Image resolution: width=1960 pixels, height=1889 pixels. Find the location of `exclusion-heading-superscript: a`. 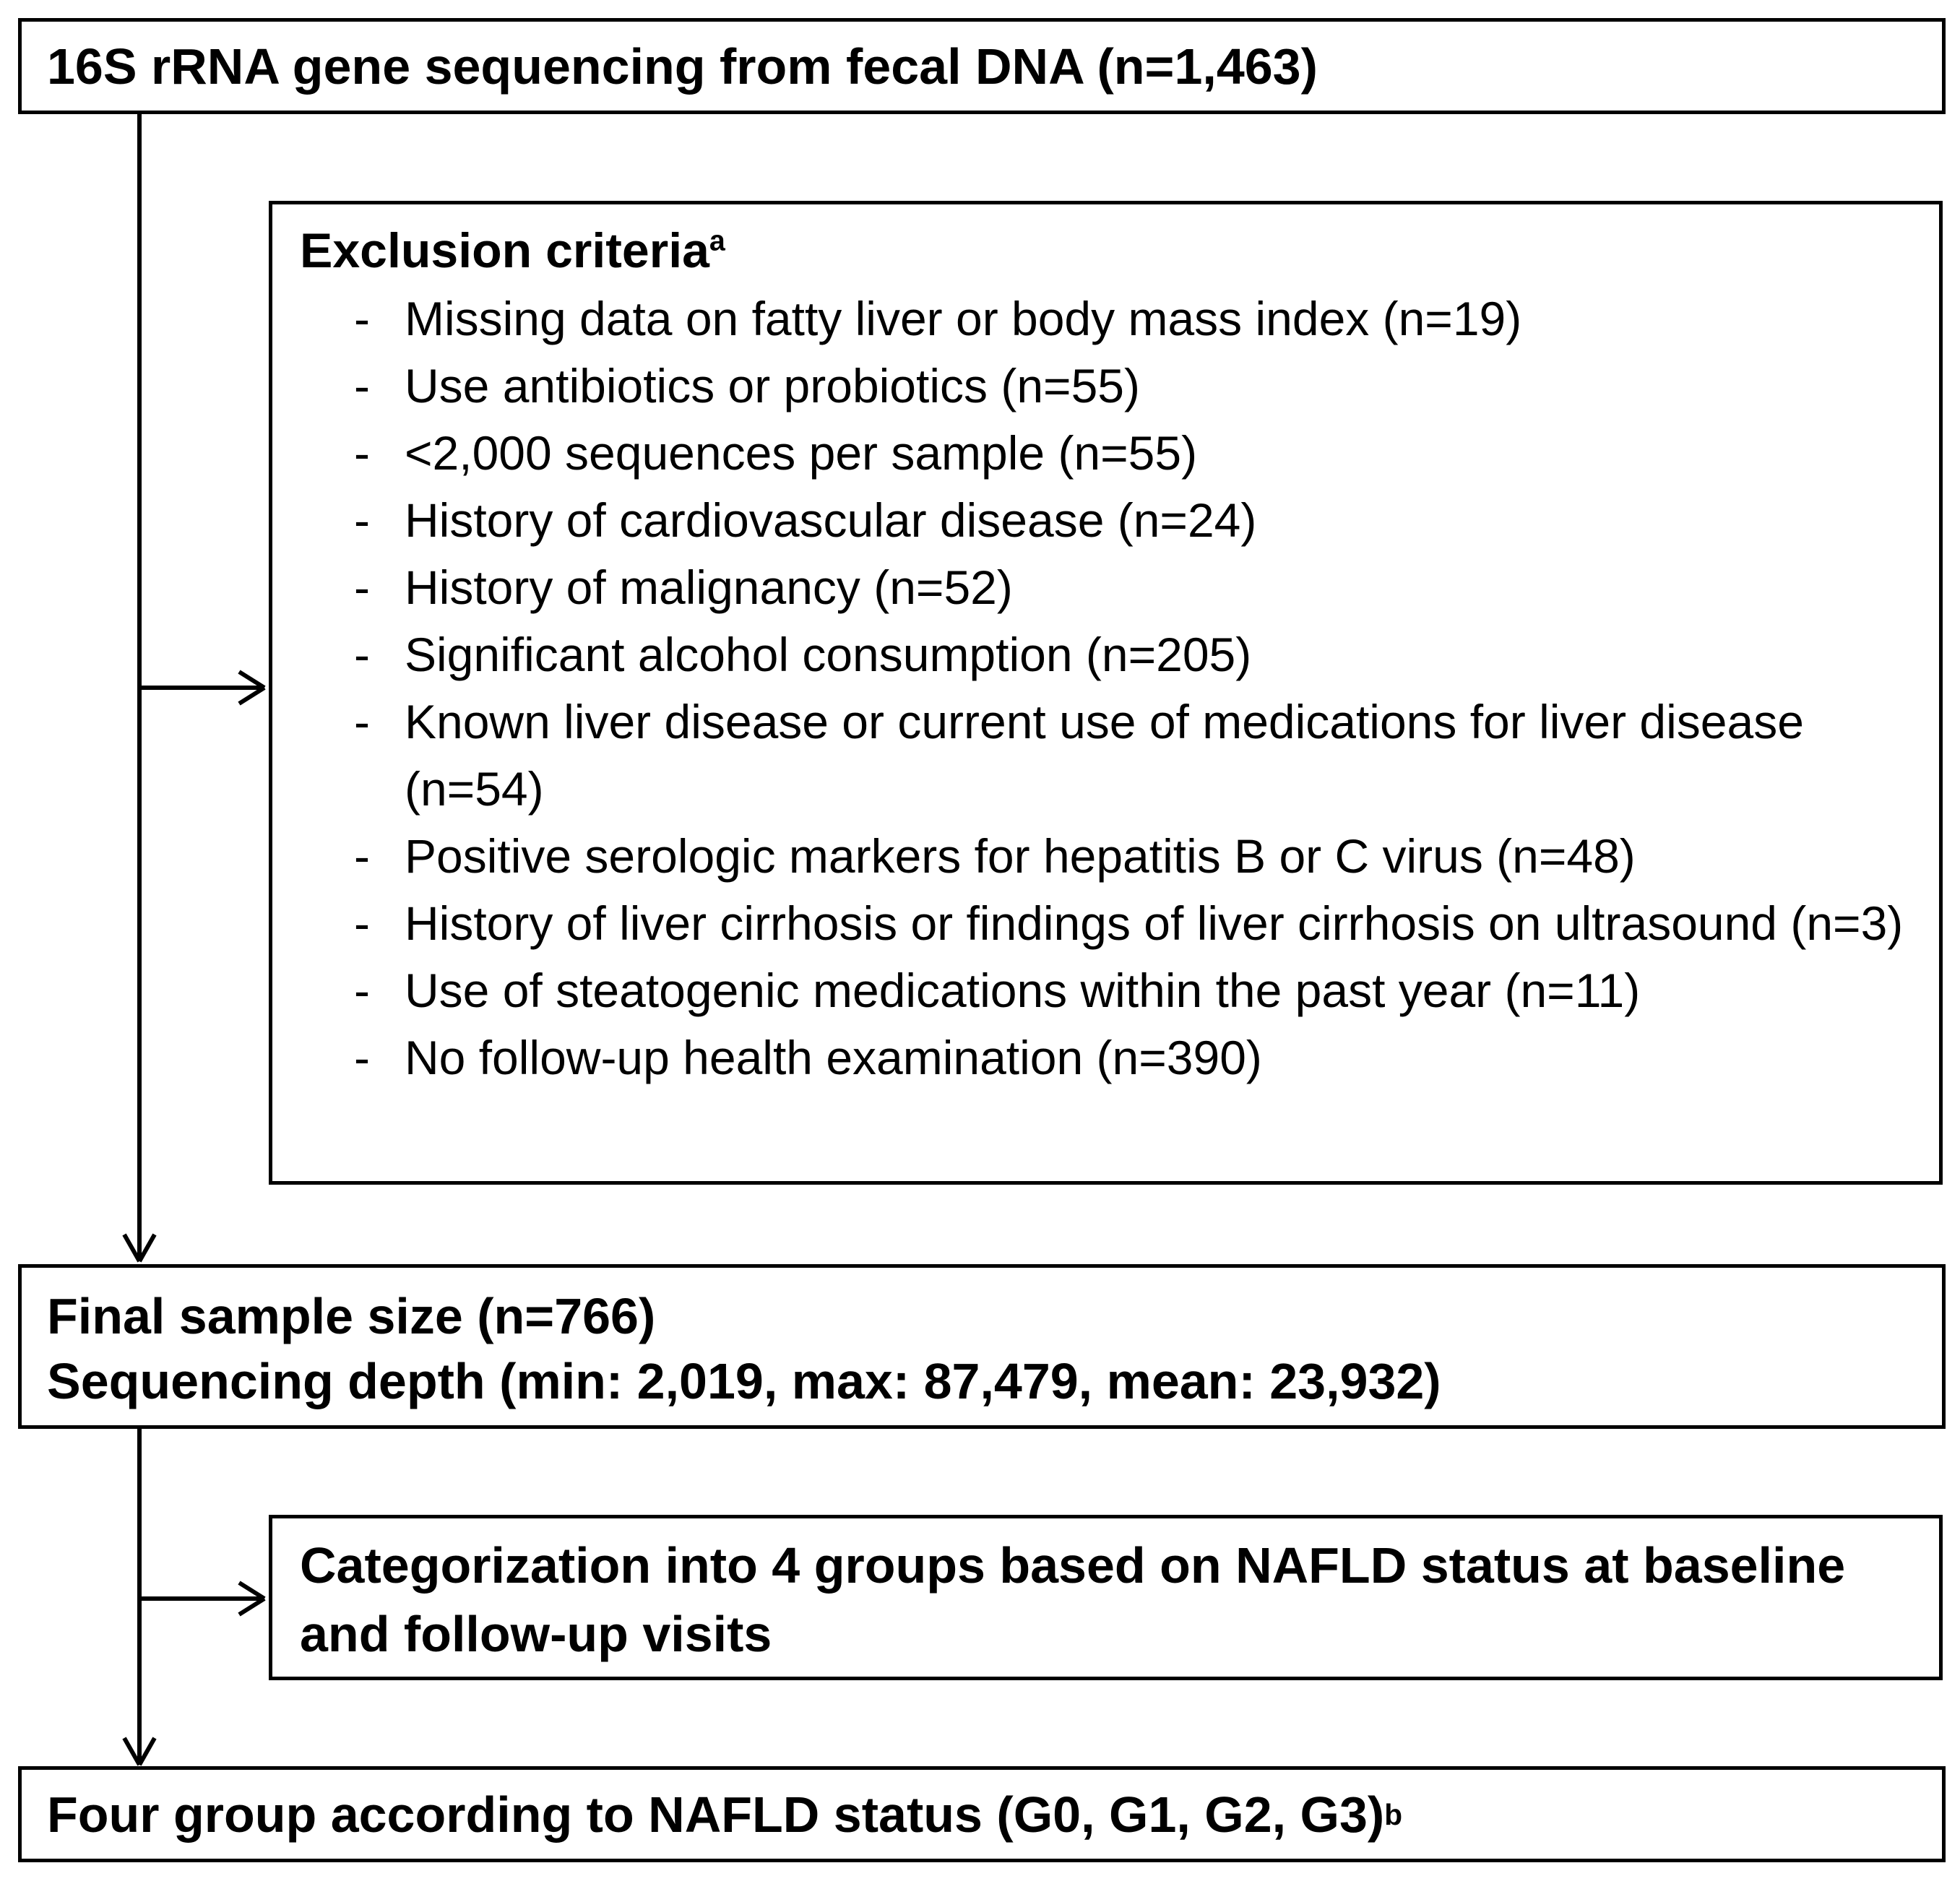

exclusion-heading-superscript: a is located at coordinates (717, 241).